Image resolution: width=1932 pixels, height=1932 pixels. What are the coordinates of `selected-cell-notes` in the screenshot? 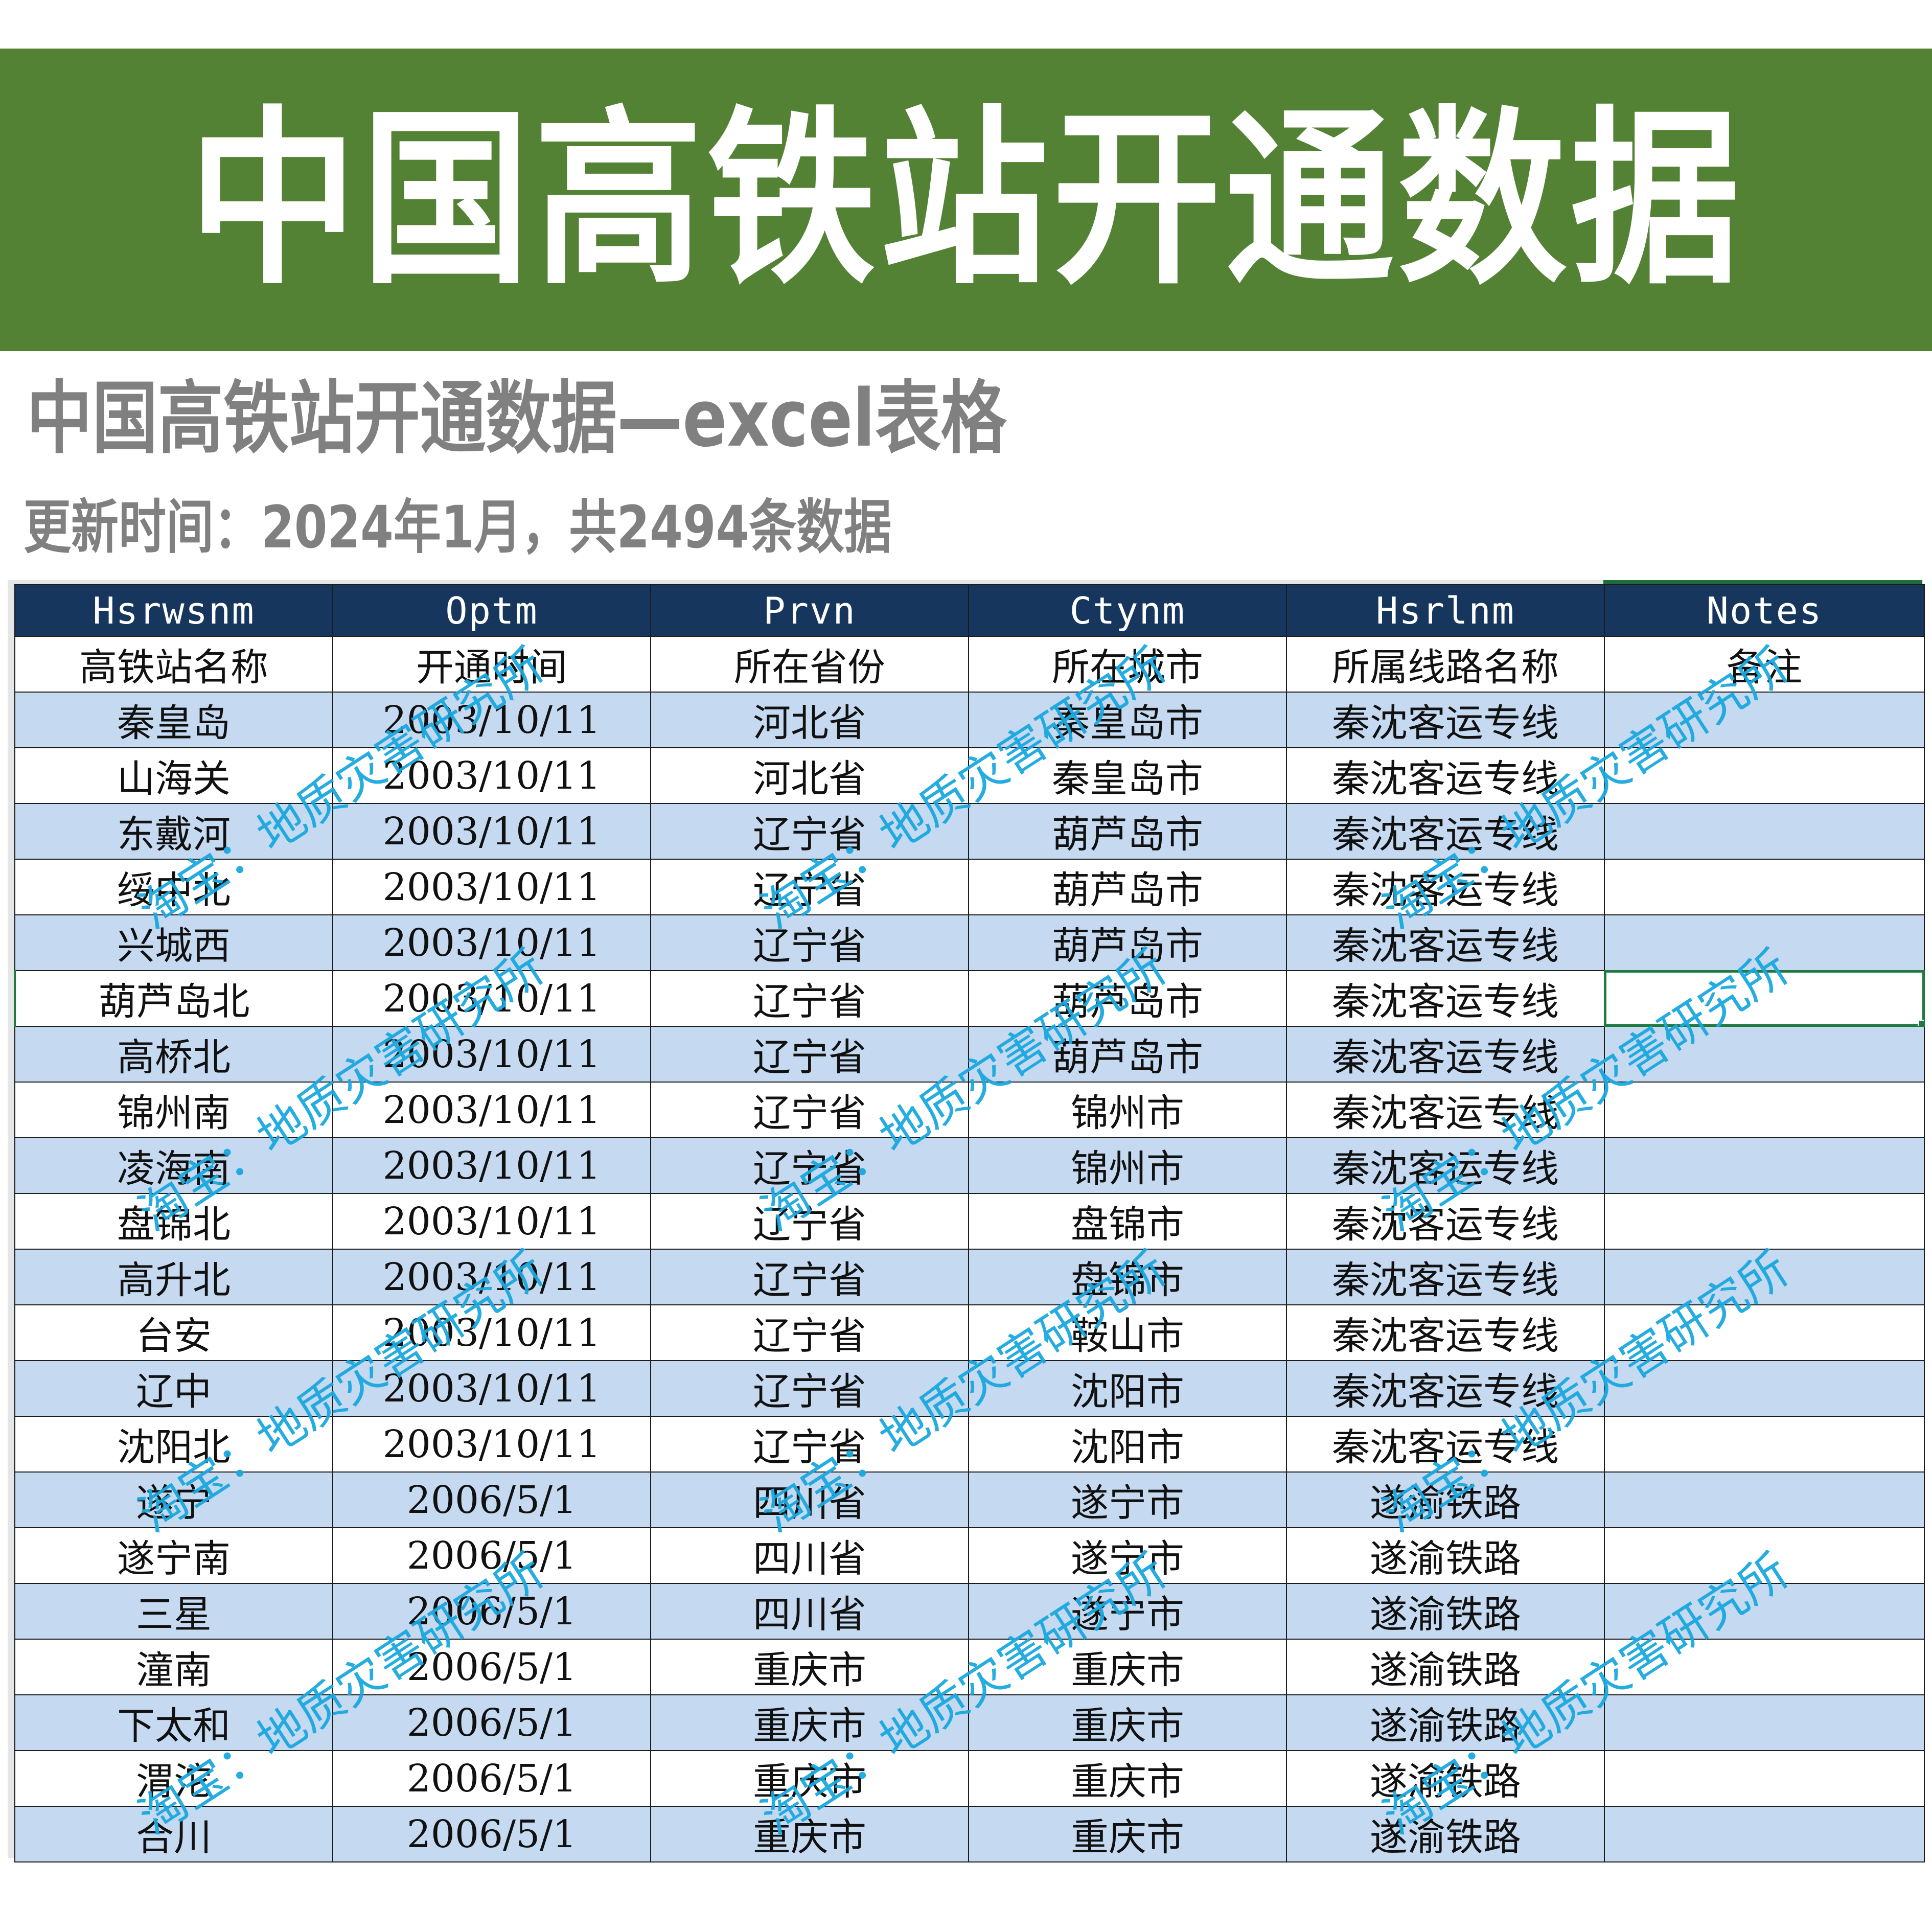 It's located at (1764, 998).